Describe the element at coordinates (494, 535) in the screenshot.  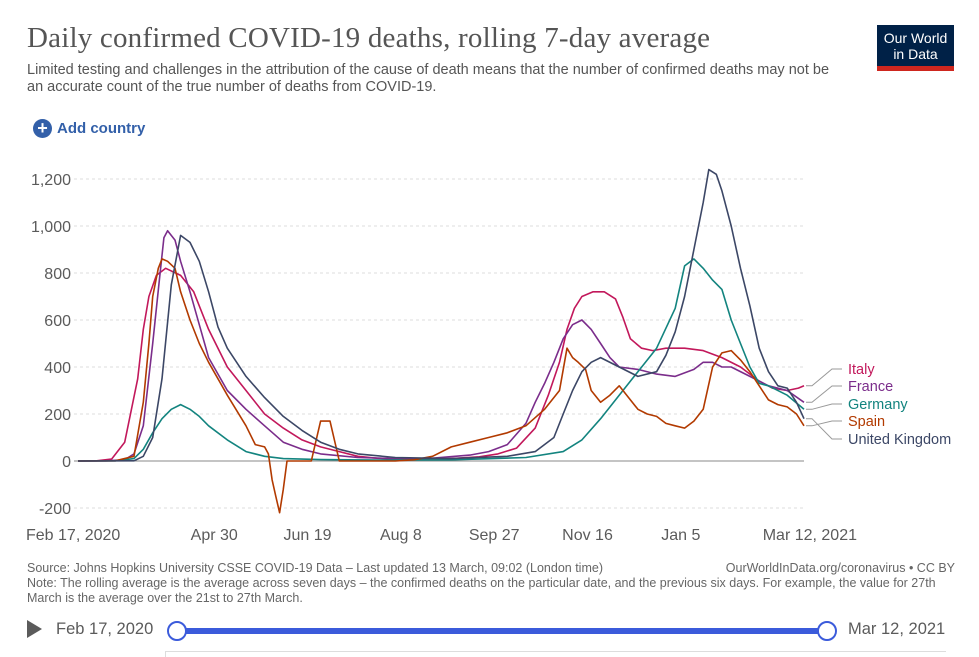
I see `x-tick-label: Sep 27` at that location.